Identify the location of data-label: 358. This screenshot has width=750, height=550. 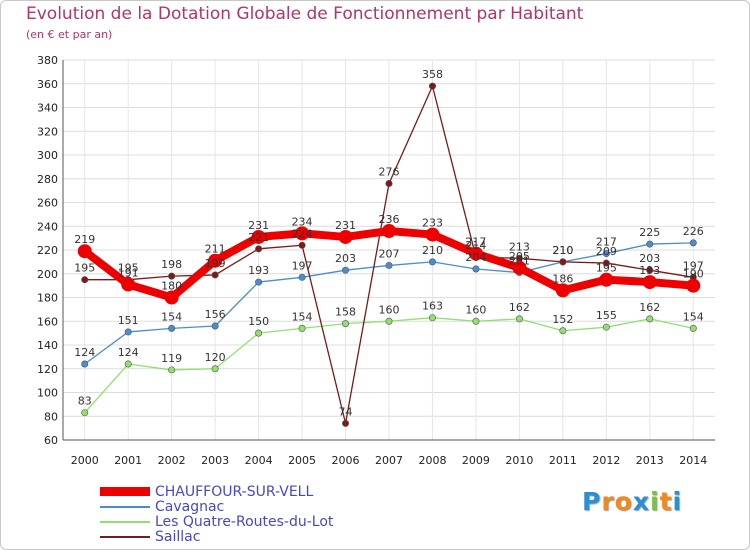
(432, 74).